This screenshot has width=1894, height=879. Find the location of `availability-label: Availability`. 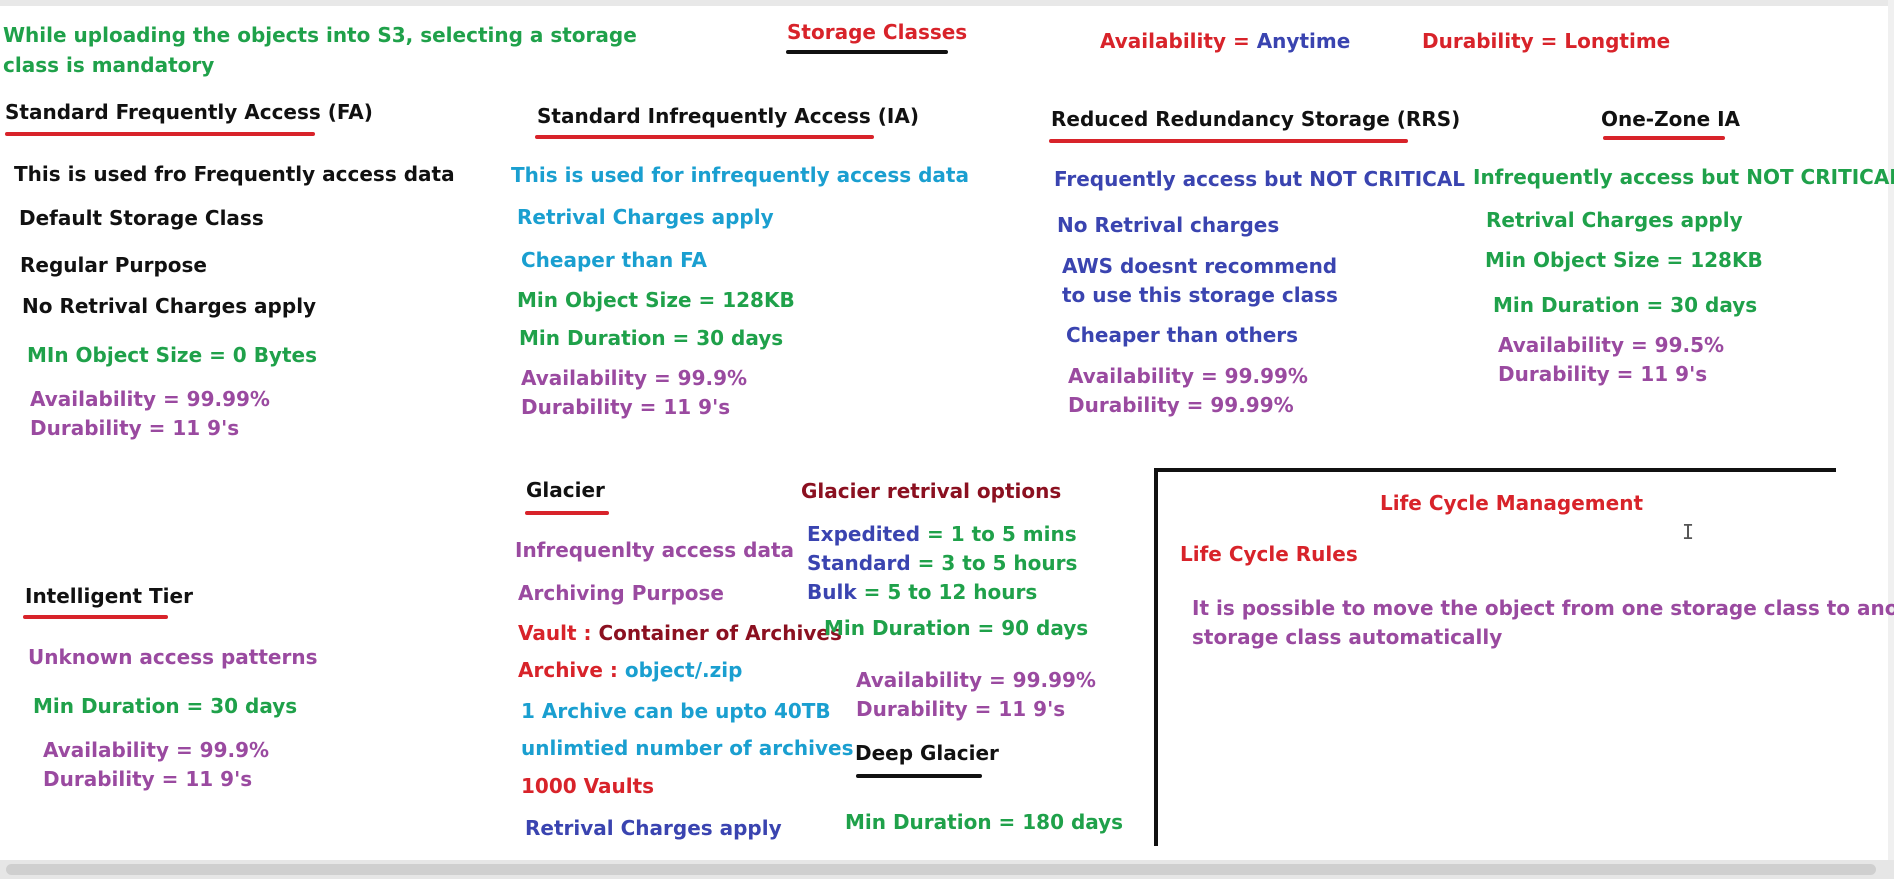

availability-label: Availability is located at coordinates (1163, 41).